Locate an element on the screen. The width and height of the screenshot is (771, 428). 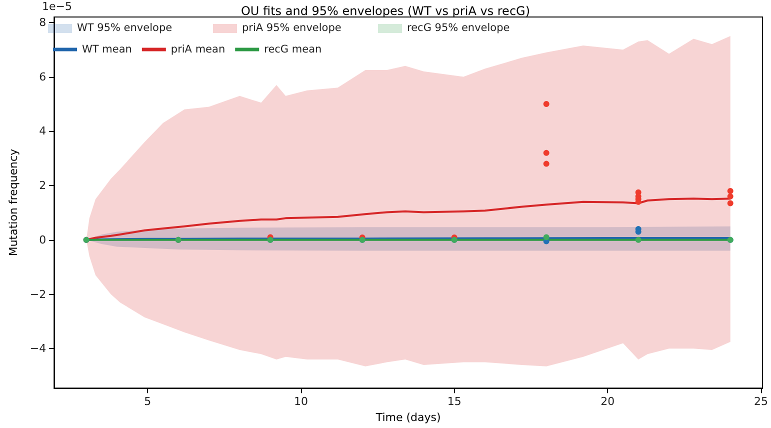
y-tick-label: −2 is located at coordinates (38, 294).